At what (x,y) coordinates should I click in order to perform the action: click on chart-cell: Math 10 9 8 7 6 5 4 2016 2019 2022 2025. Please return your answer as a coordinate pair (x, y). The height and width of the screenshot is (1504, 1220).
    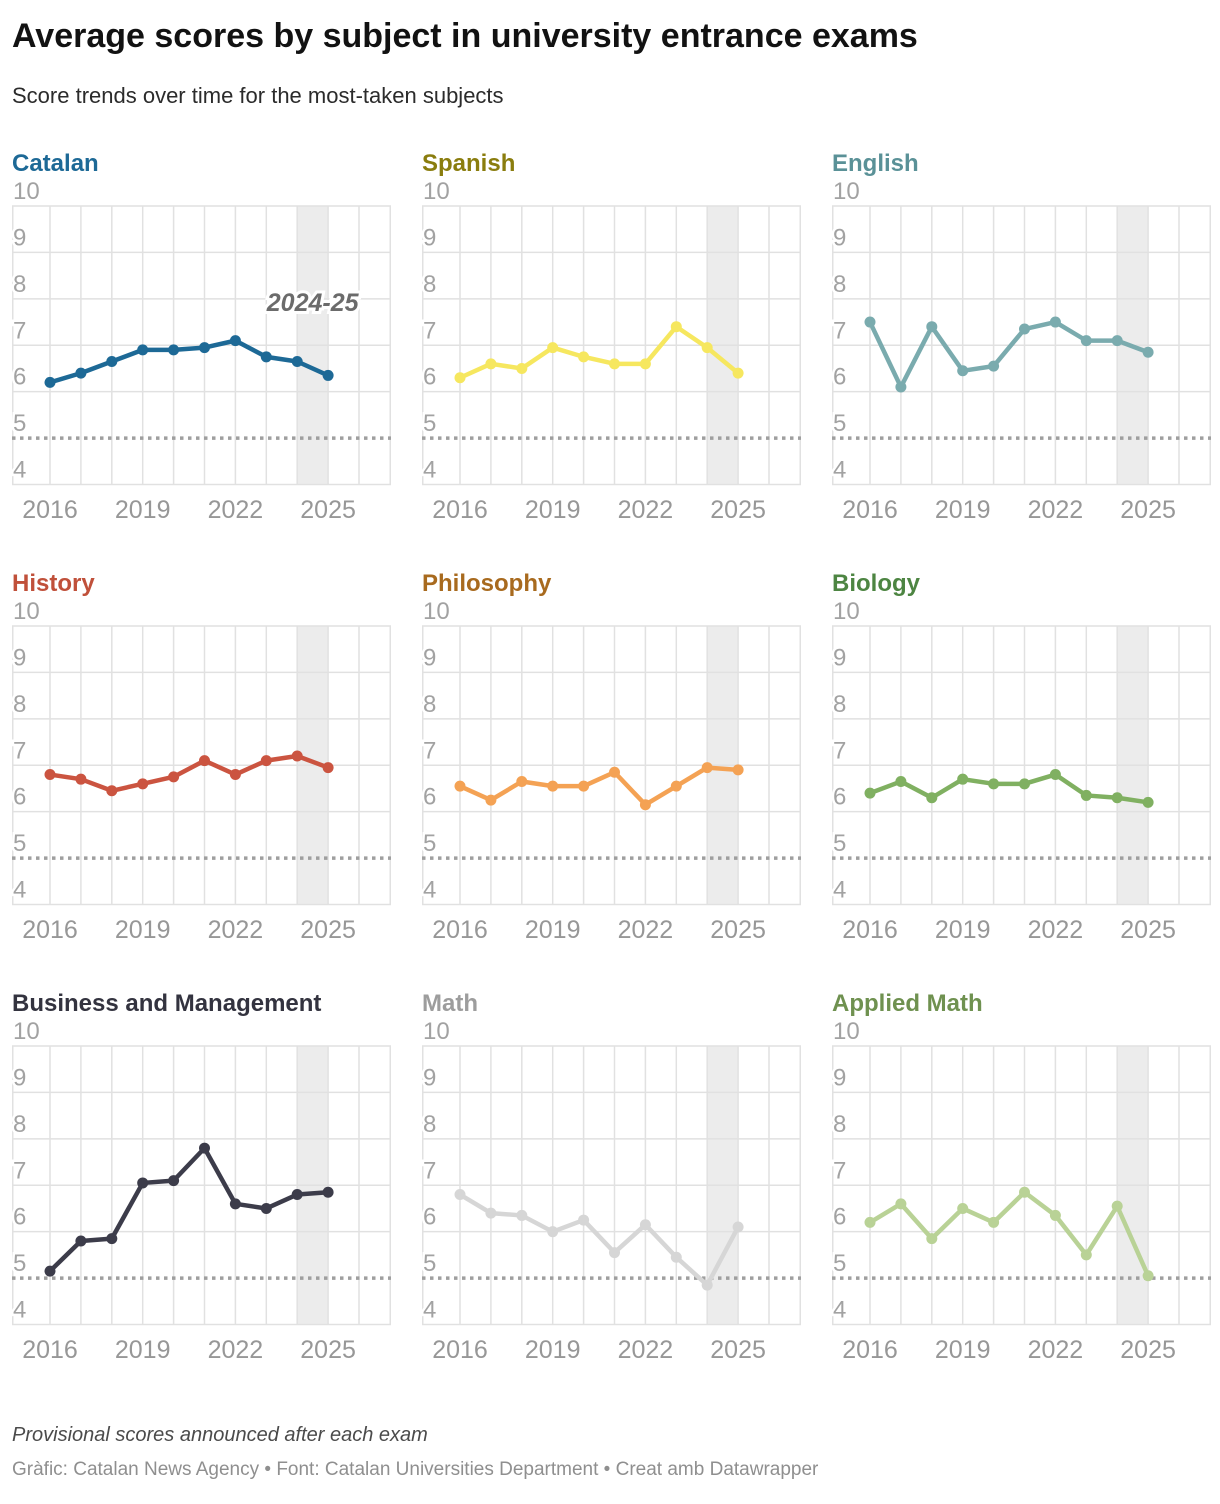
    Looking at the image, I should click on (611, 1183).